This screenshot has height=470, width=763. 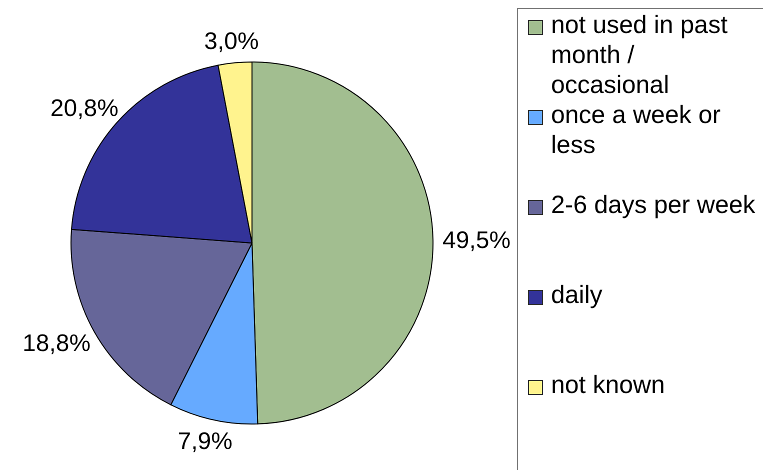 I want to click on legend-label: 2-6 days per week, so click(x=653, y=205).